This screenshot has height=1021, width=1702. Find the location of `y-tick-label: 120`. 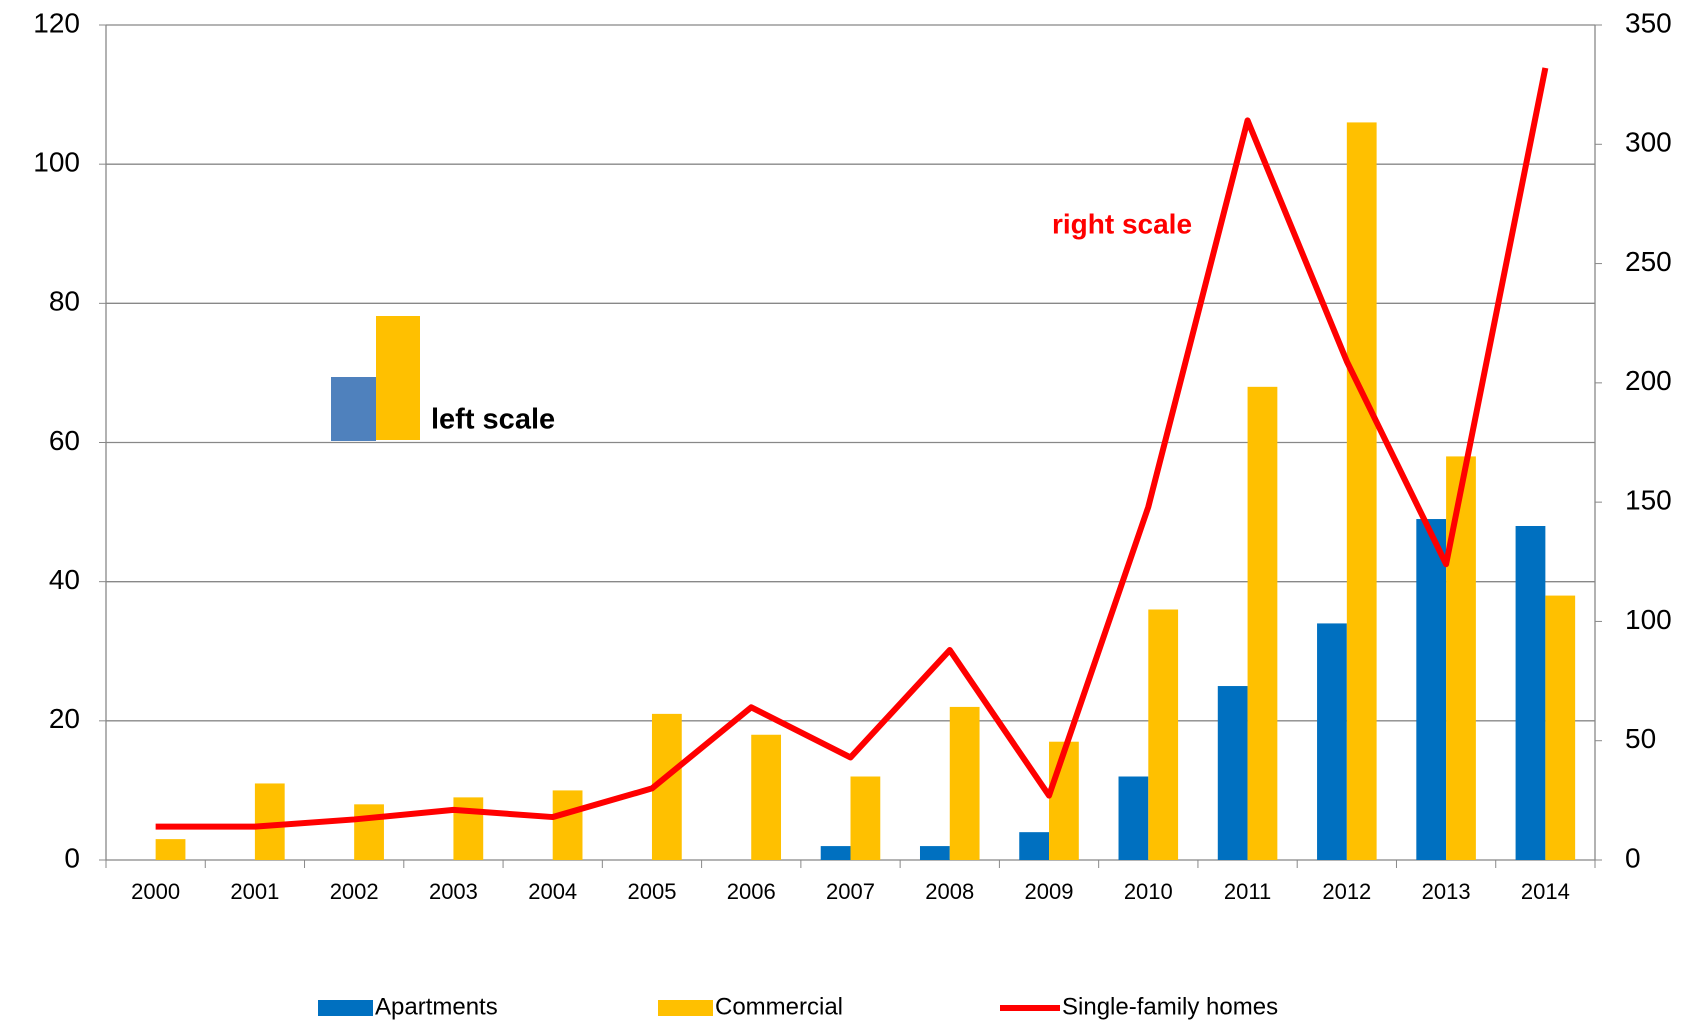

y-tick-label: 120 is located at coordinates (56, 22).